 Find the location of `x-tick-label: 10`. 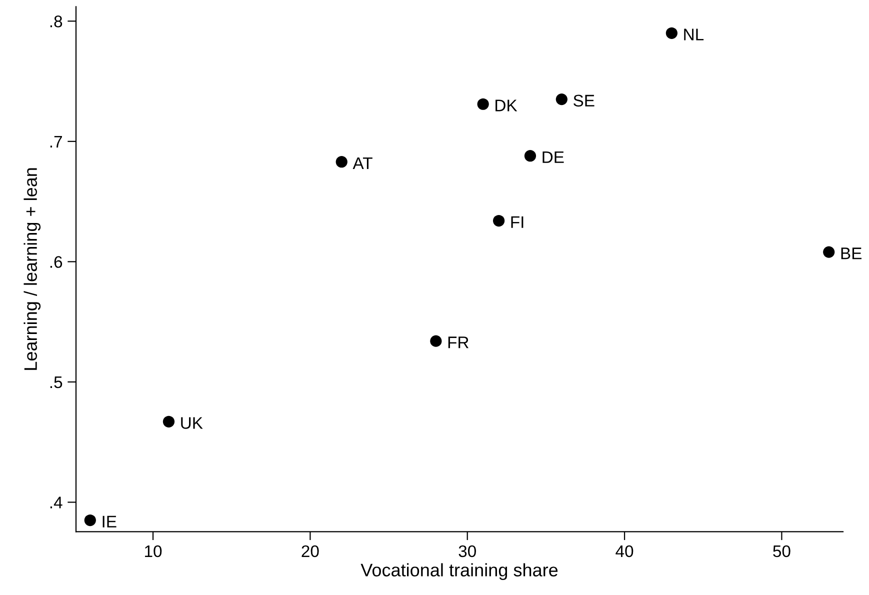

x-tick-label: 10 is located at coordinates (153, 551).